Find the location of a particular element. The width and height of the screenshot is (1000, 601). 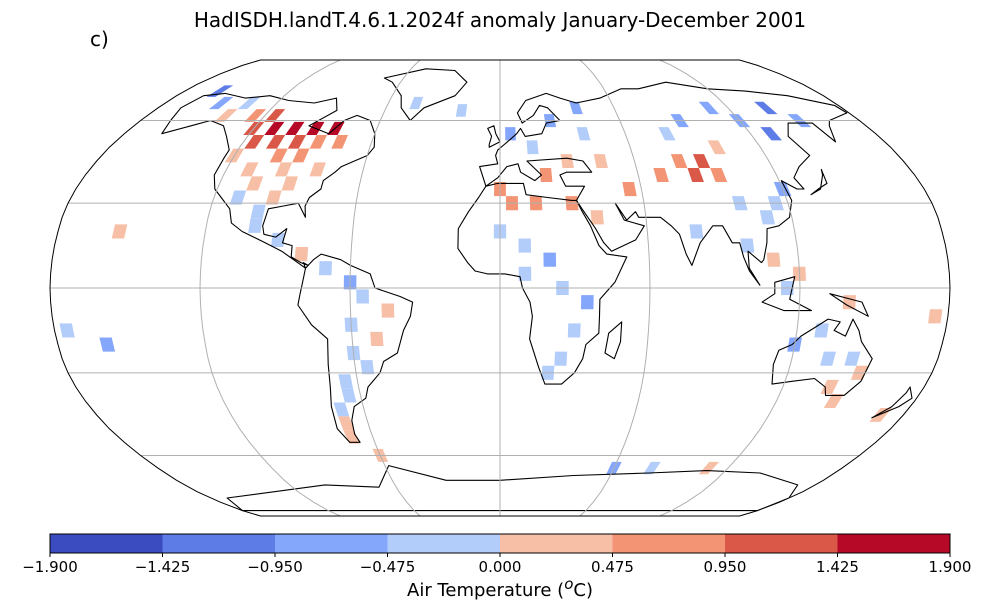

panel-label: c) is located at coordinates (99, 39).